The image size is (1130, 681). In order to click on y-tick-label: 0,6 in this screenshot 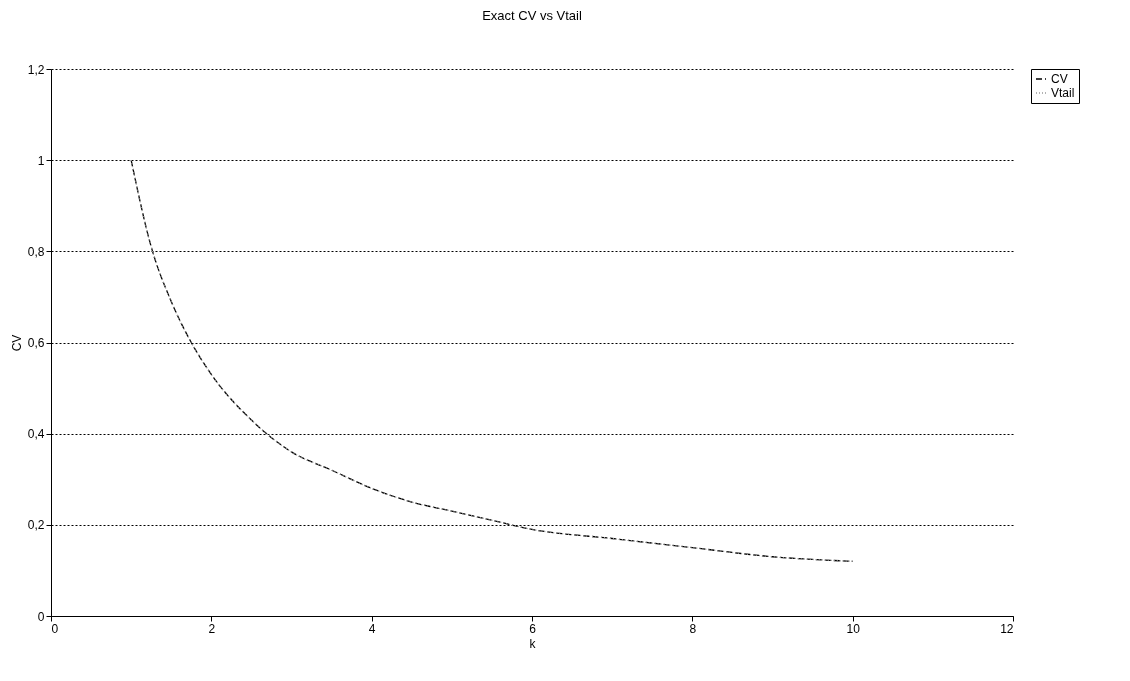, I will do `click(36, 343)`.